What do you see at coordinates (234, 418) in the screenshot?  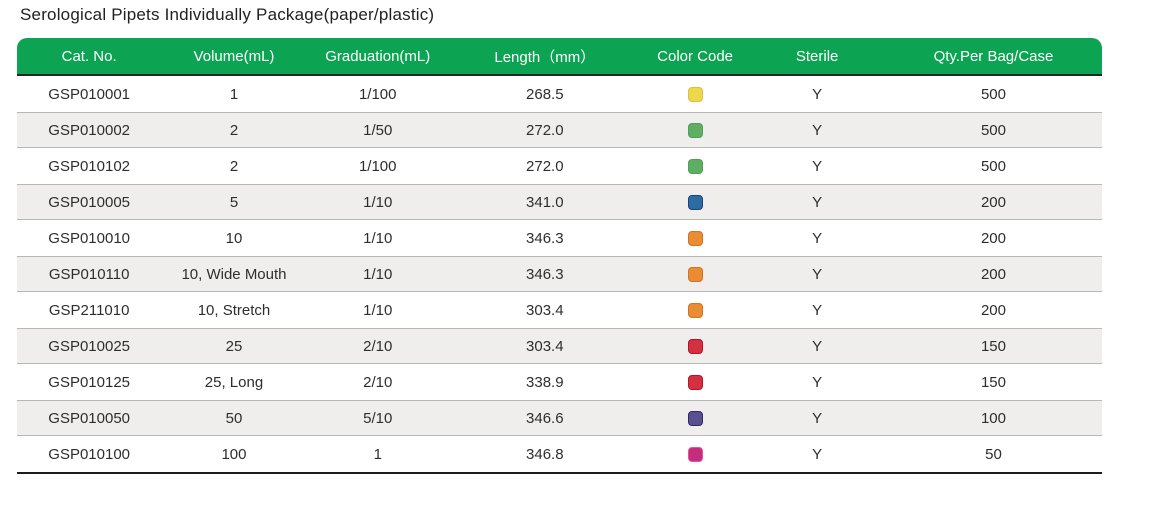 I see `cell-volume: 50` at bounding box center [234, 418].